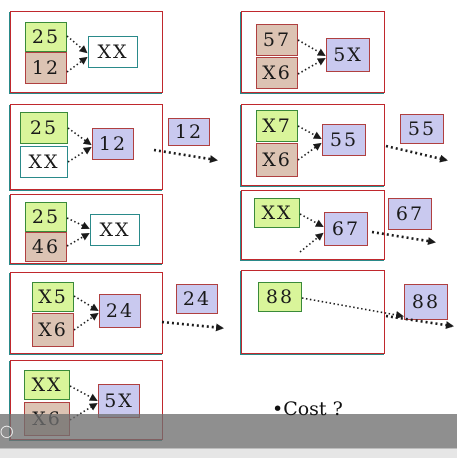  Describe the element at coordinates (422, 129) in the screenshot. I see `p7-output-cell: 55` at that location.